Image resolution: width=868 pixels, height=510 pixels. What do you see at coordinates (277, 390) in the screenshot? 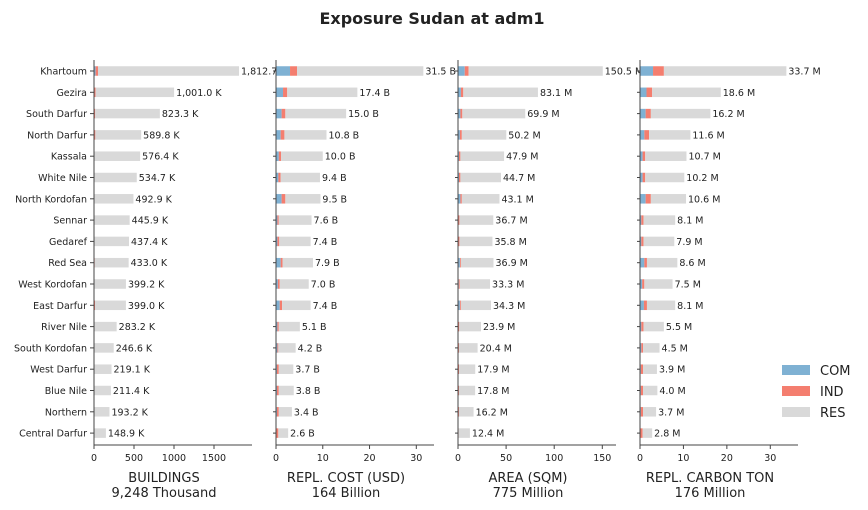
I see `bar-blue-nile-ind` at bounding box center [277, 390].